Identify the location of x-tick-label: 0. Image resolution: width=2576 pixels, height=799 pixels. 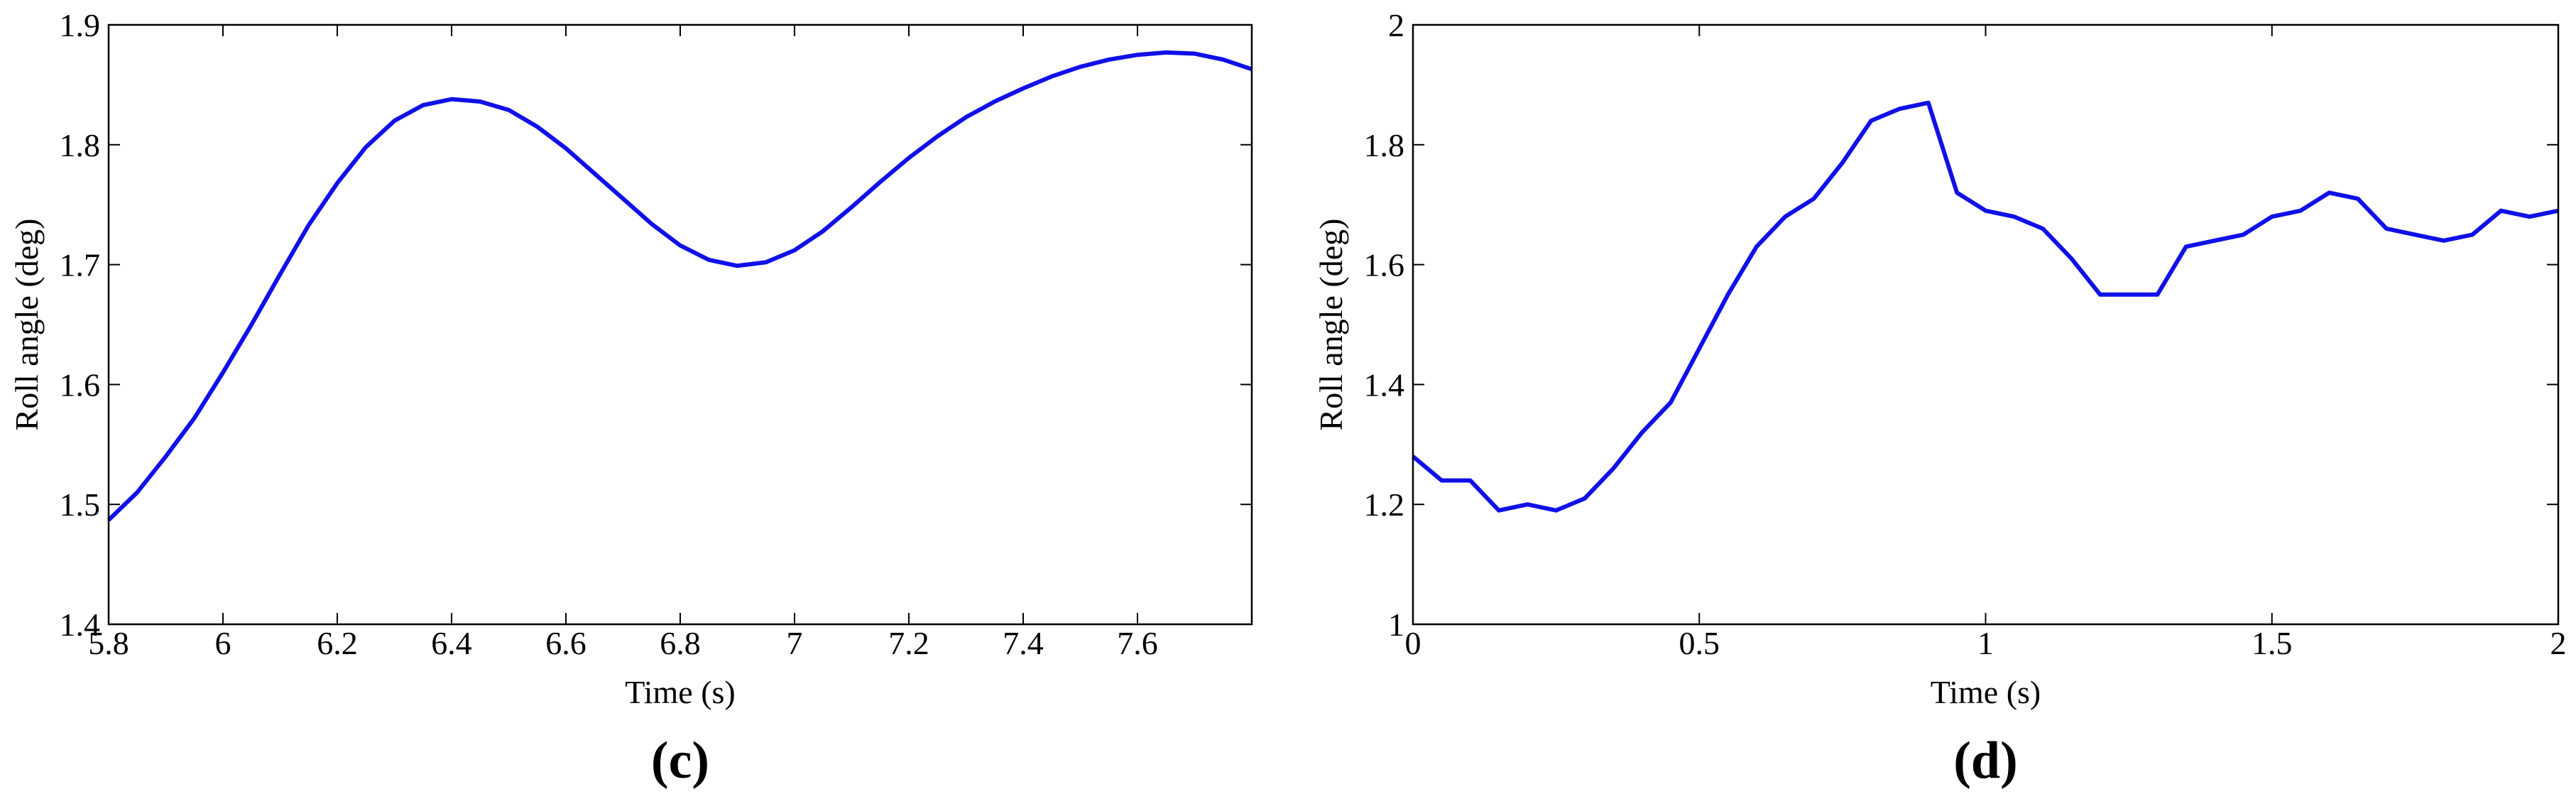
(1413, 643).